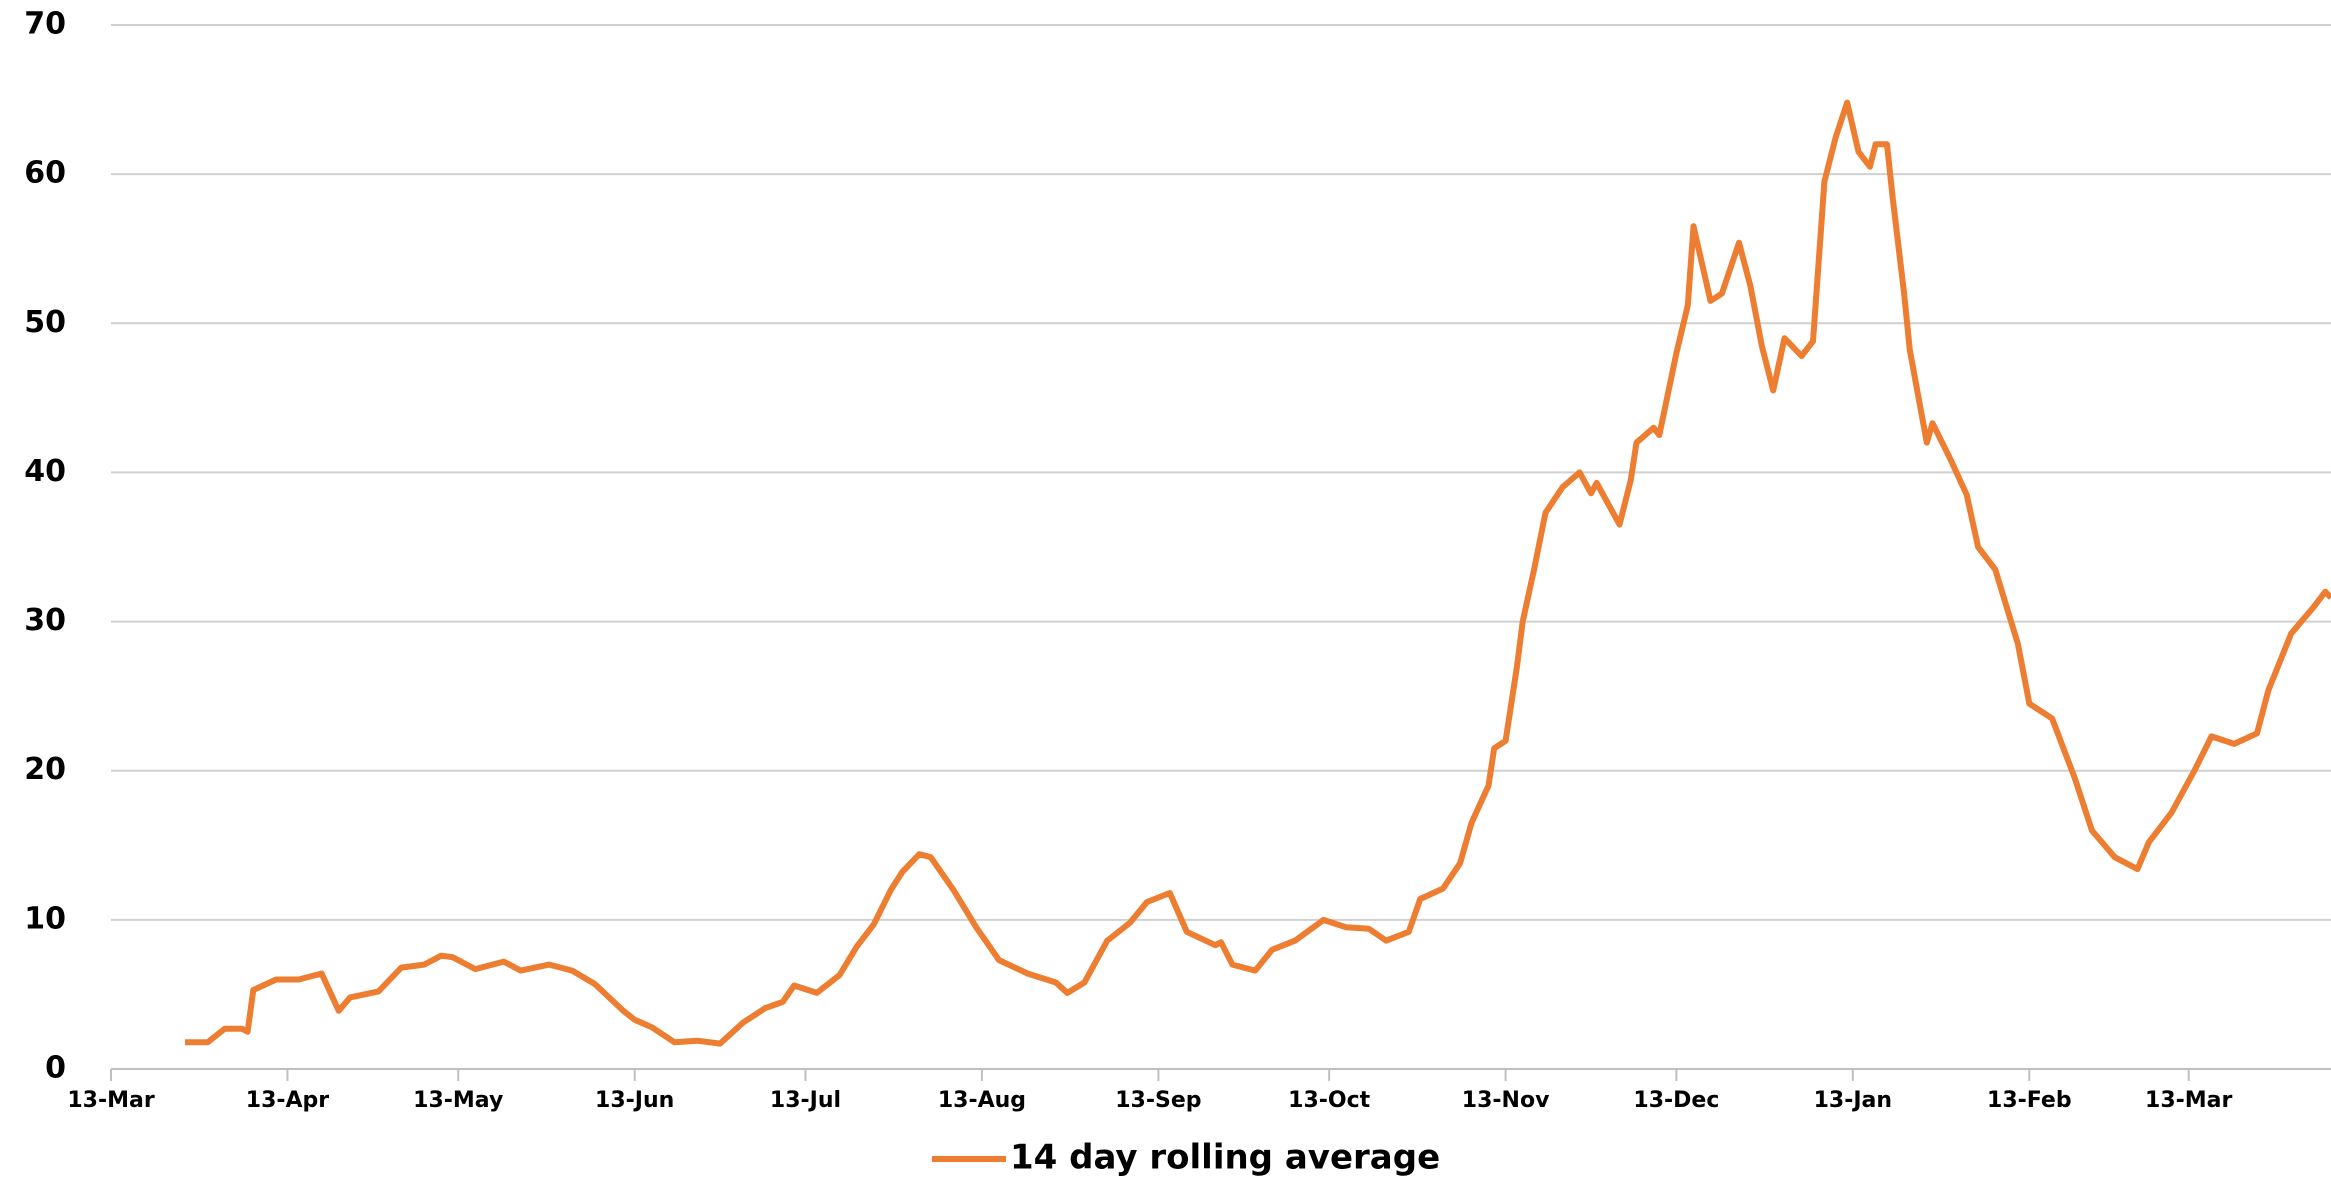  What do you see at coordinates (45, 471) in the screenshot?
I see `y-tick-label: 40` at bounding box center [45, 471].